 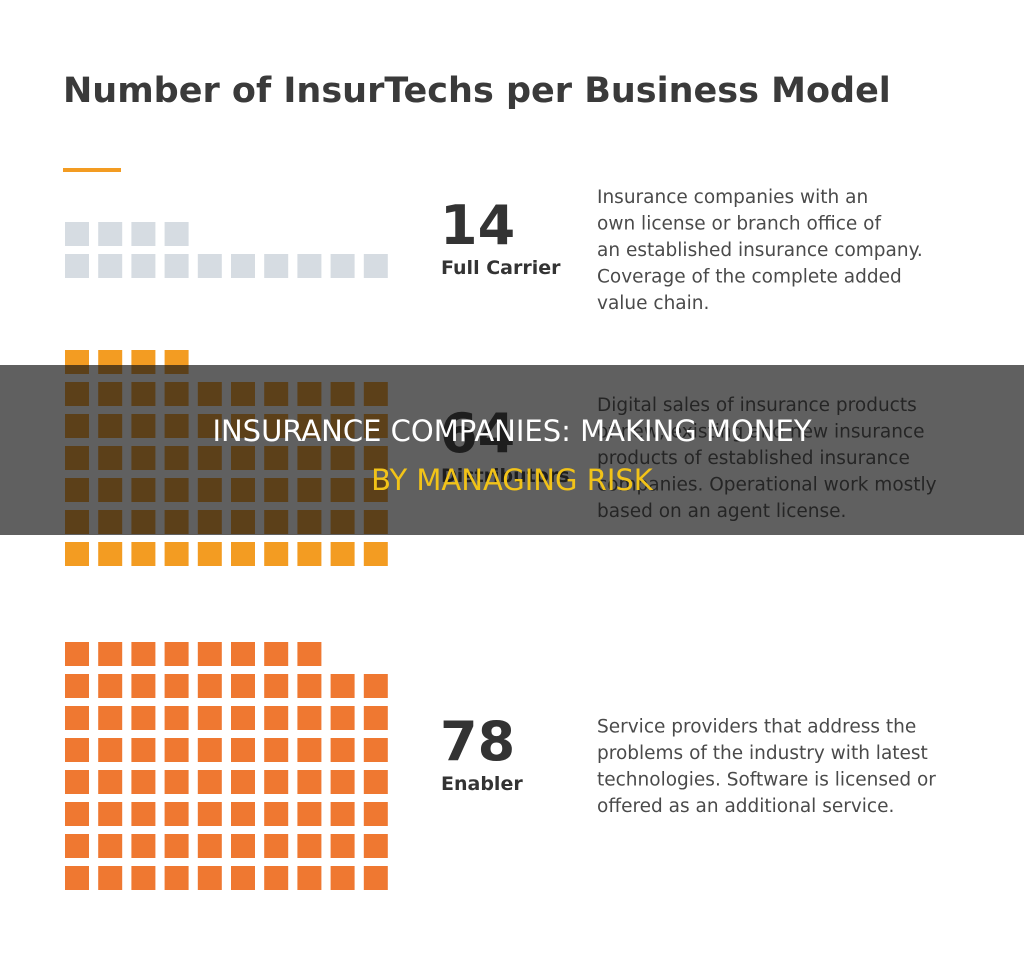 I want to click on waffle-grid, so click(x=226, y=766).